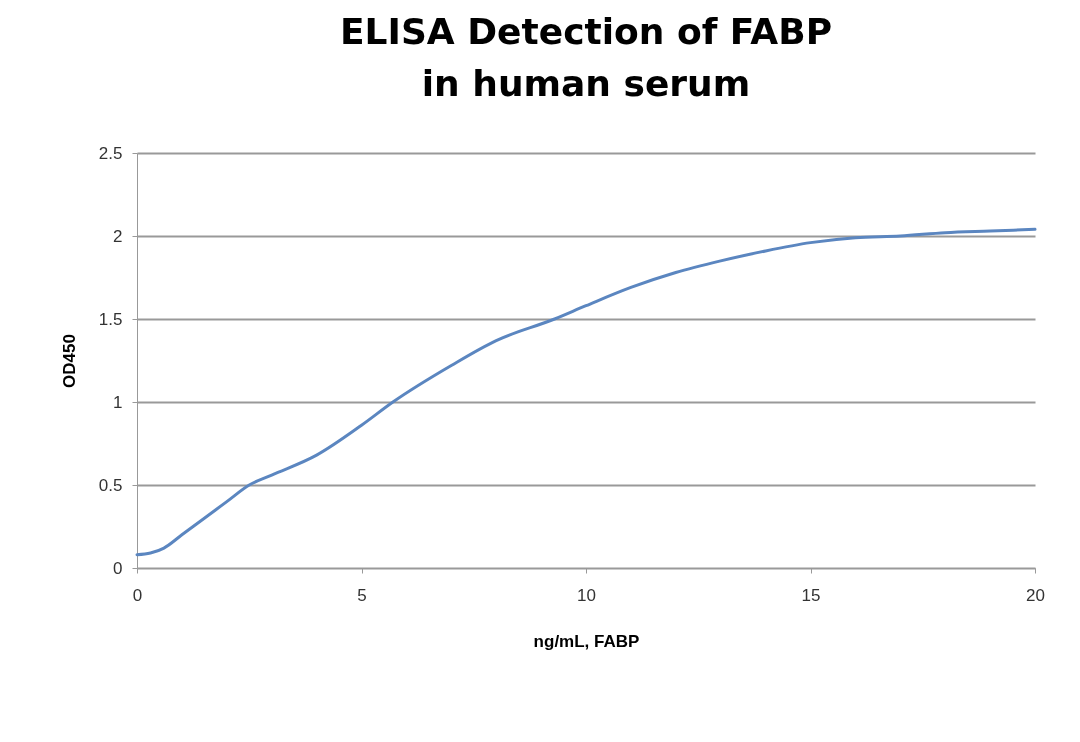 The image size is (1080, 742). Describe the element at coordinates (586, 641) in the screenshot. I see `x-axis-title: ng/mL, FABP` at that location.